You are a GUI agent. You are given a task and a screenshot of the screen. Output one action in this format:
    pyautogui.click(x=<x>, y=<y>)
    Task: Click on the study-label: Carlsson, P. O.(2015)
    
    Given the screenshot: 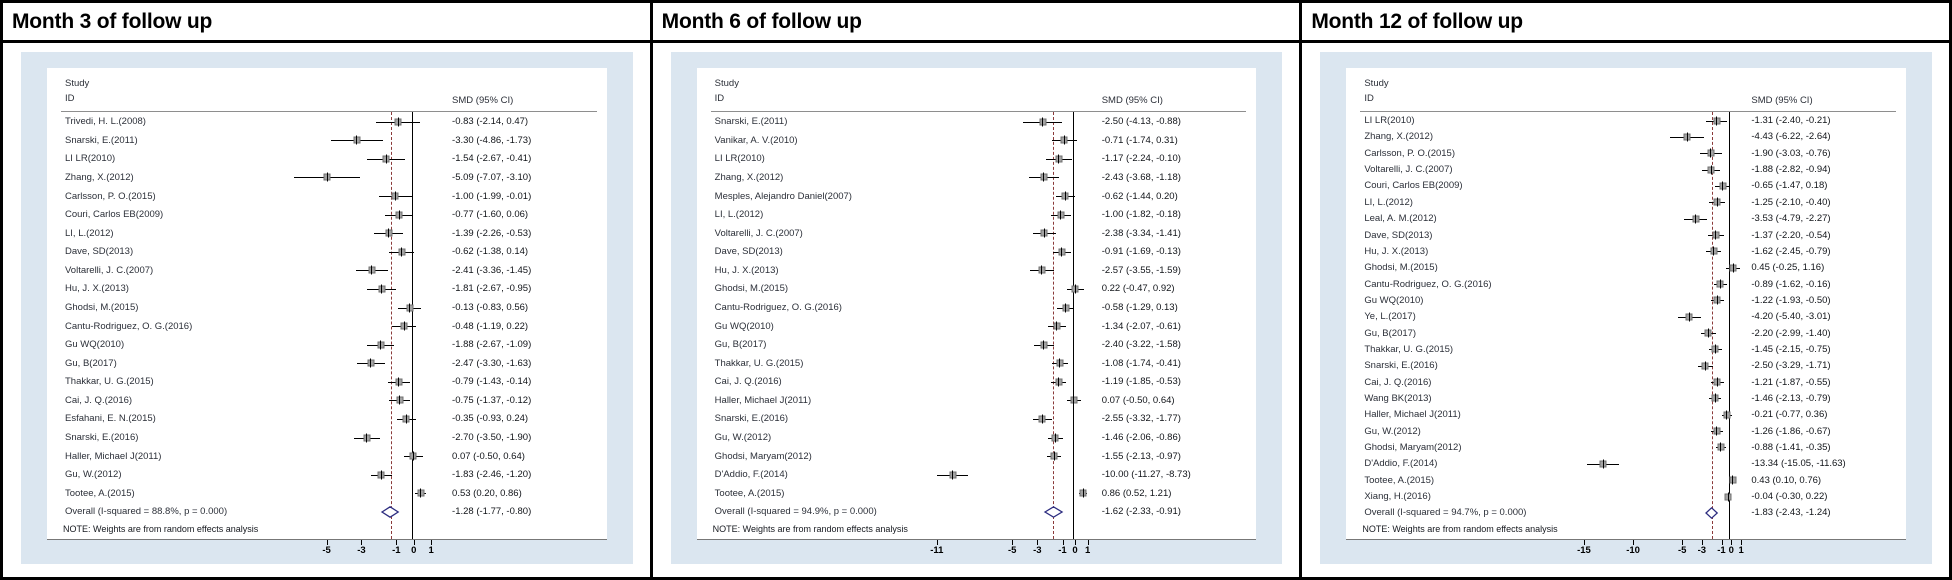 What is the action you would take?
    pyautogui.click(x=1409, y=153)
    